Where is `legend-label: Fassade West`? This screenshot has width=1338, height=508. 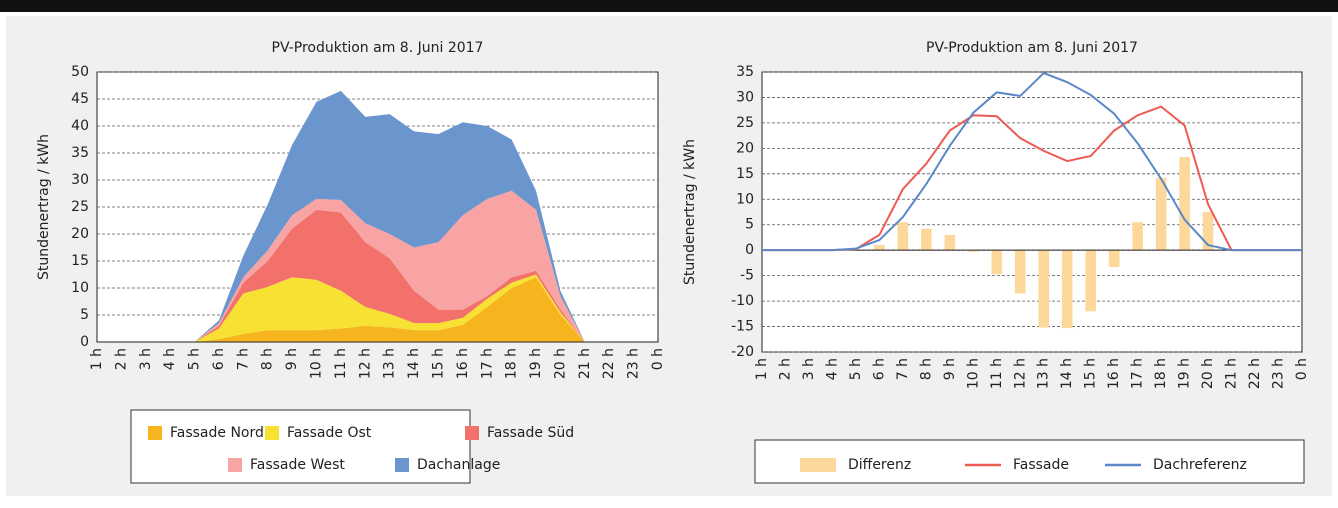
legend-label: Fassade West is located at coordinates (297, 465).